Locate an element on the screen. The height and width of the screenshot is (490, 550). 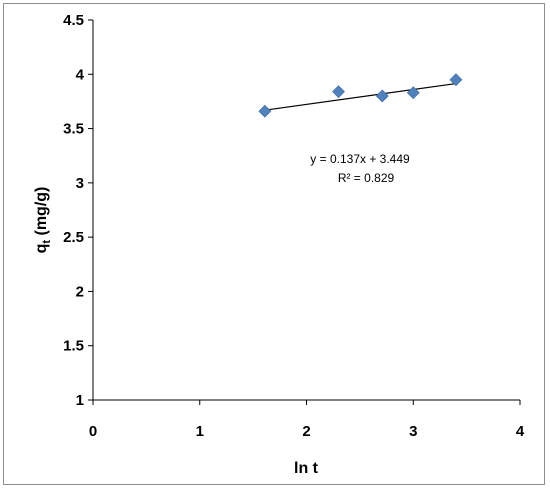
x-tick-label: 1 is located at coordinates (200, 431).